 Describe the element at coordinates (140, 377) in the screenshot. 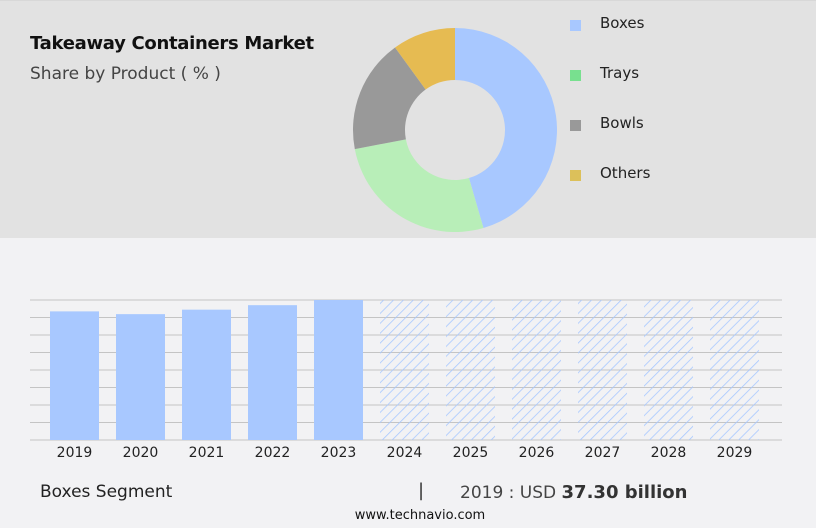

I see `bar-2020` at that location.